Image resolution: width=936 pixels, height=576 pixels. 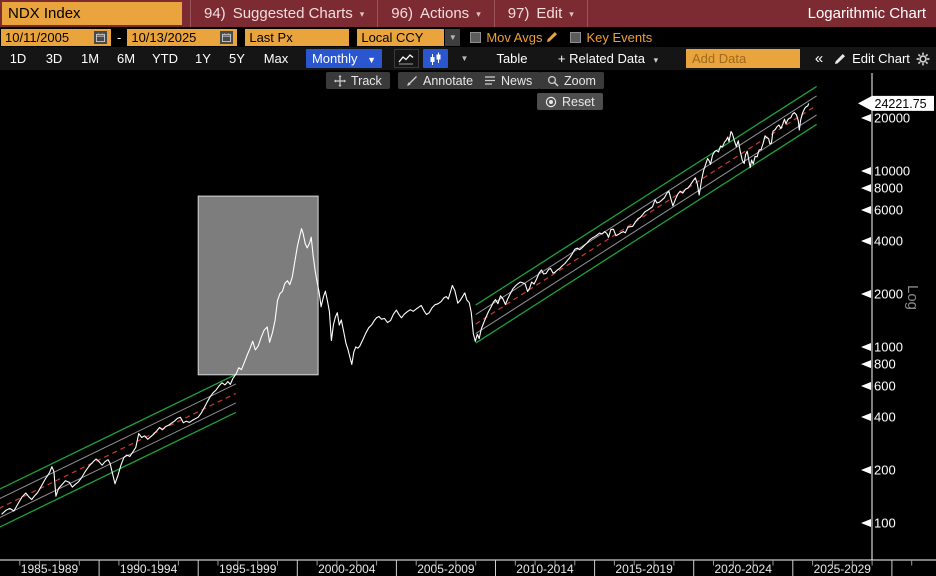 What do you see at coordinates (553, 81) in the screenshot?
I see `magnifier-icon` at bounding box center [553, 81].